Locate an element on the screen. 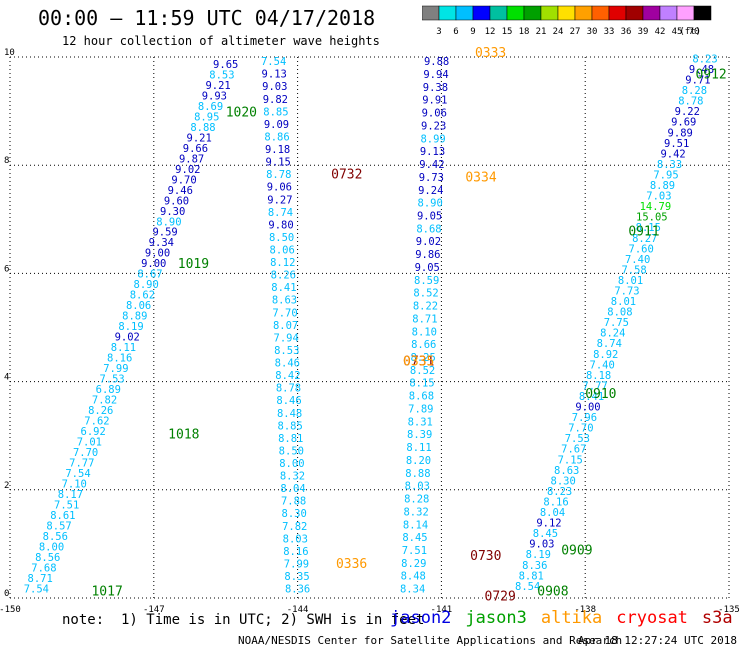 The image size is (740, 650). wave-height-label: 8.54 is located at coordinates (527, 587).